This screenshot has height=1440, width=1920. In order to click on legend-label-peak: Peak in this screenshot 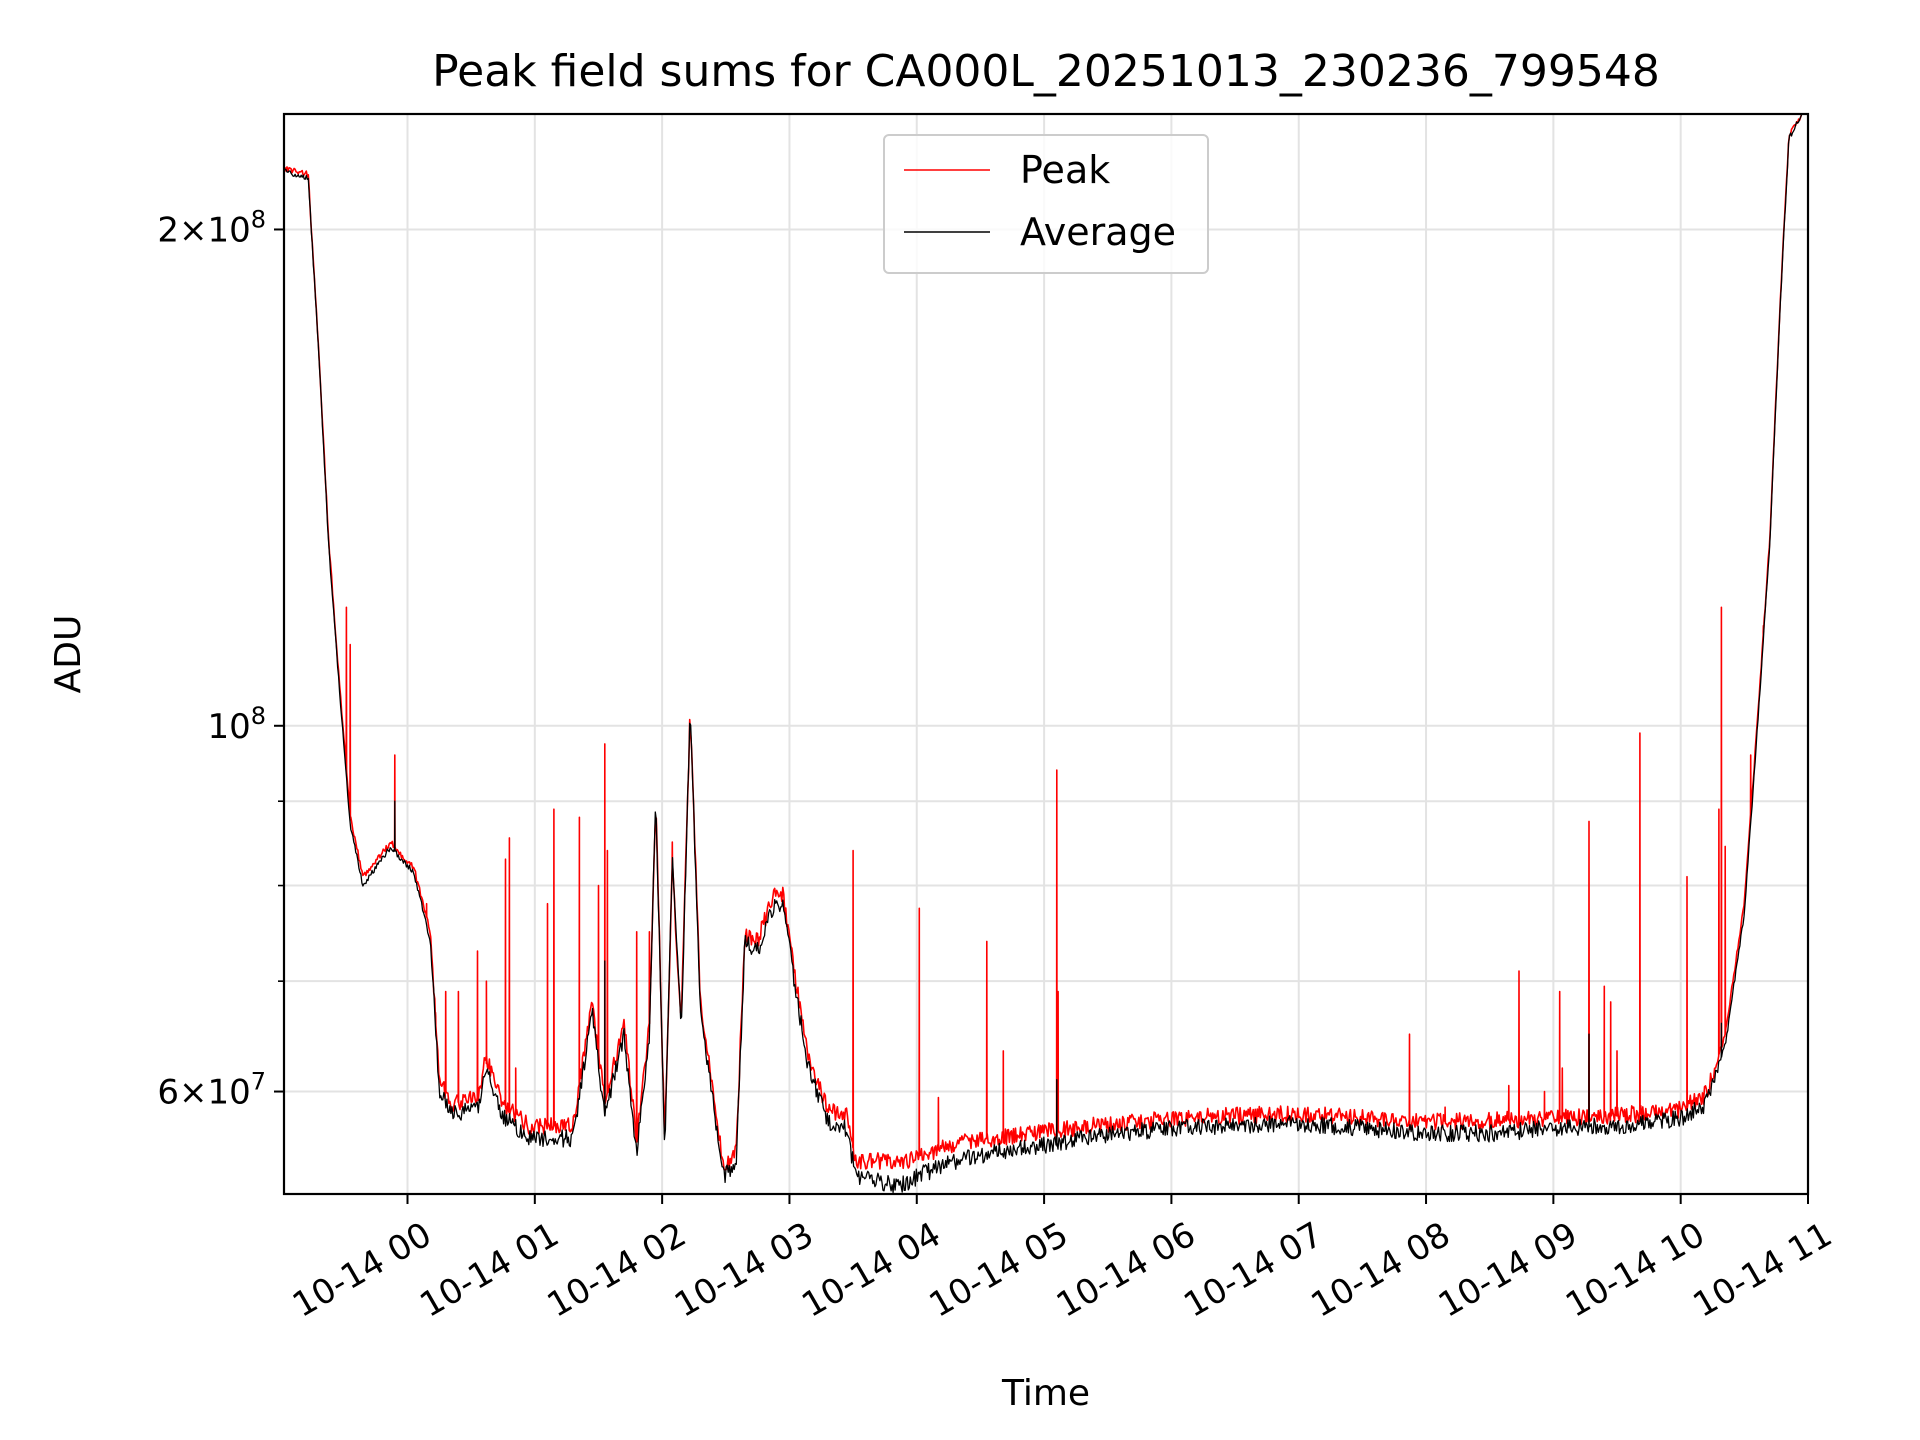, I will do `click(1065, 170)`.